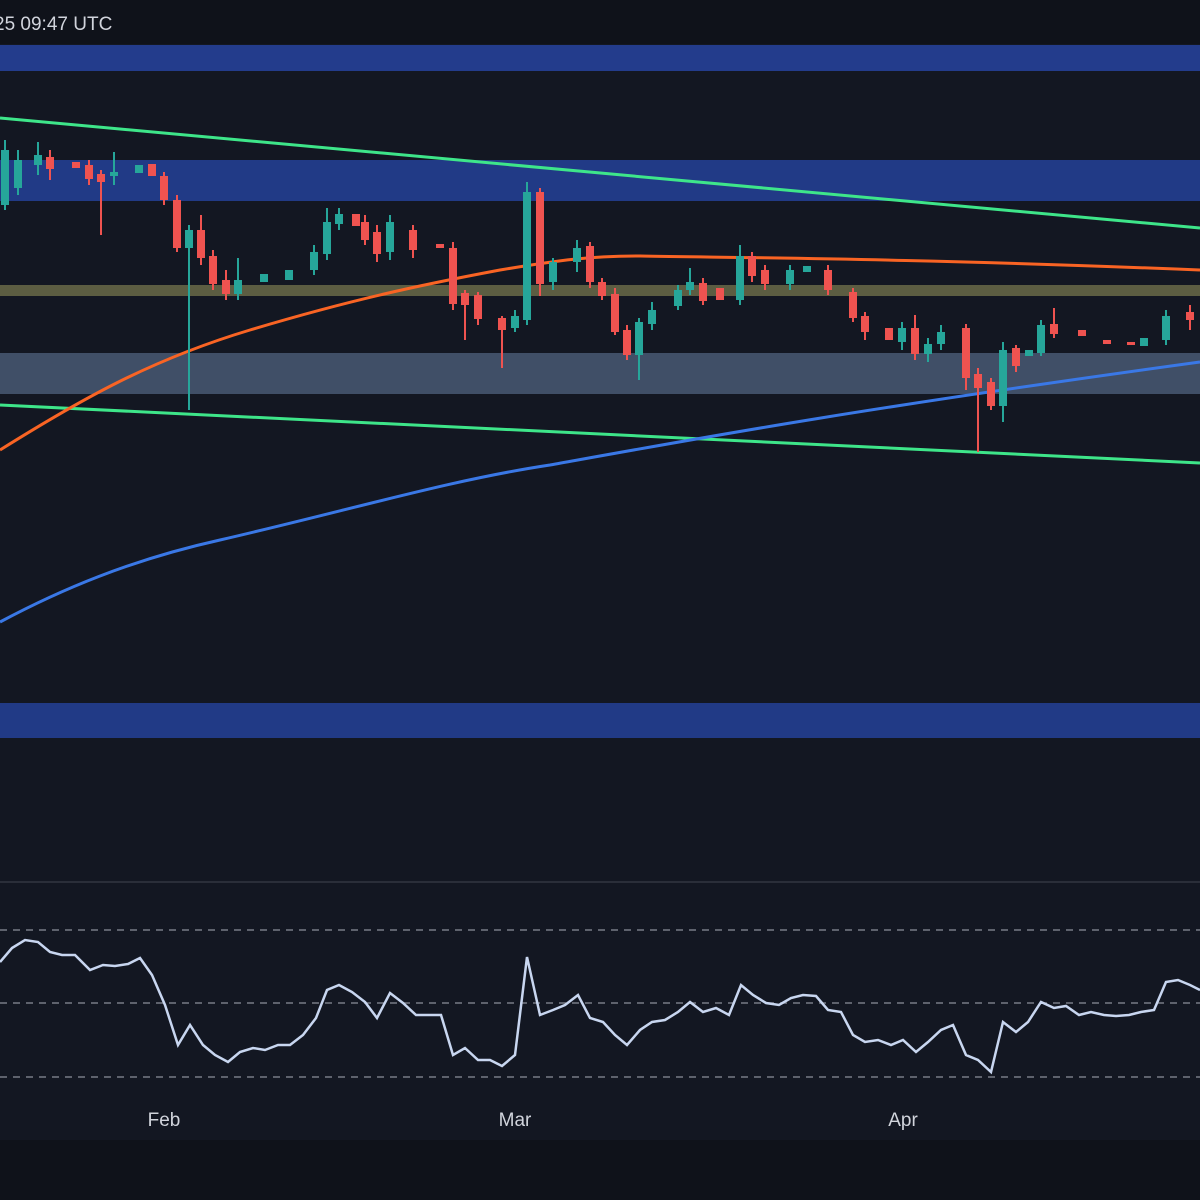  Describe the element at coordinates (56, 24) in the screenshot. I see `timestamp: 25 09:47 UTC` at that location.